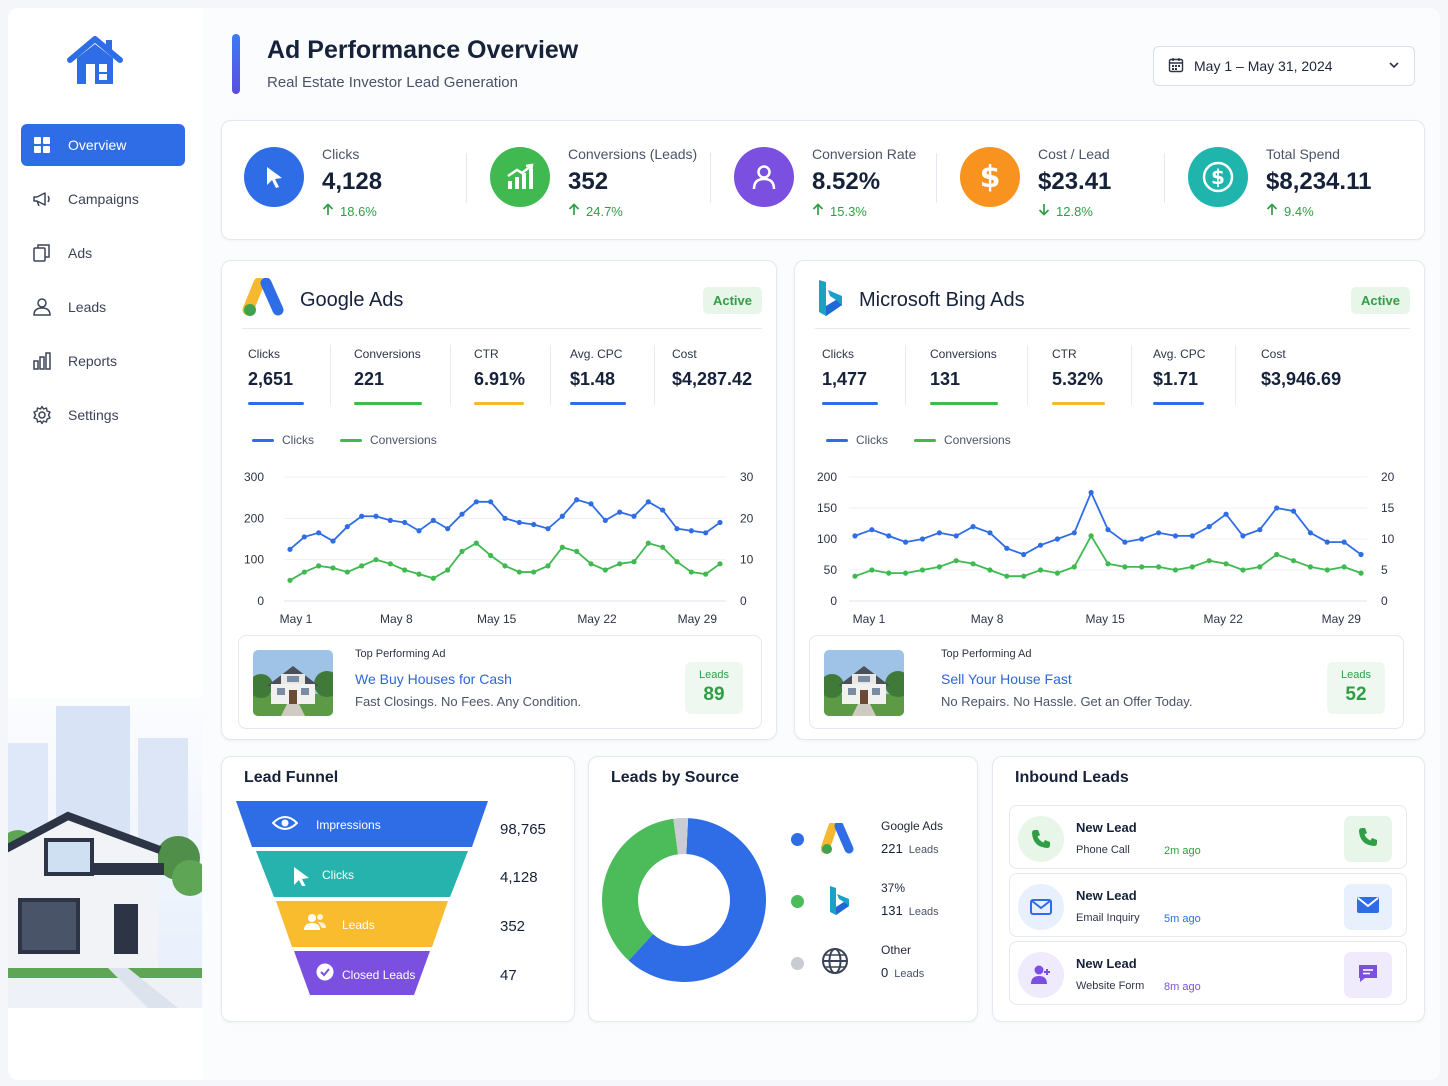 Image resolution: width=1448 pixels, height=1086 pixels. Describe the element at coordinates (387, 354) in the screenshot. I see `metric-label: Conversions` at that location.